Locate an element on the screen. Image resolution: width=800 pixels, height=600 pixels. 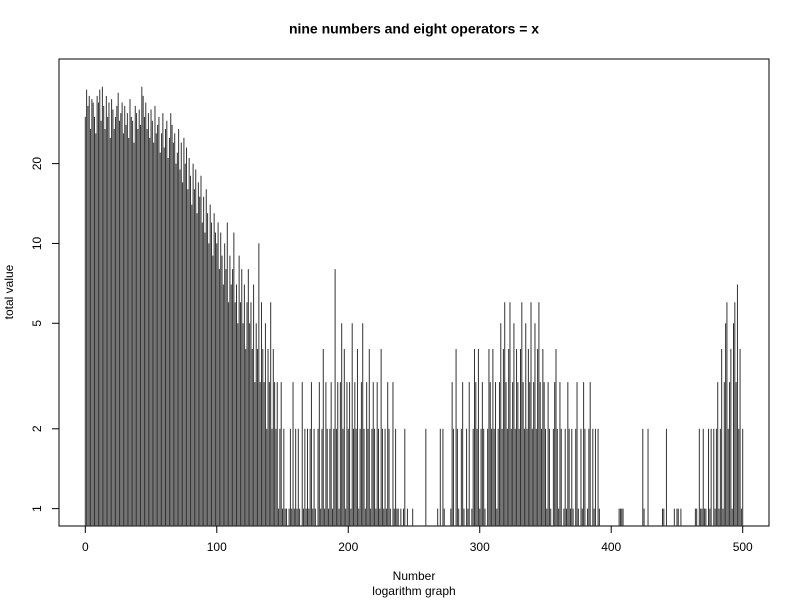
x-tick-label: 200 is located at coordinates (348, 547).